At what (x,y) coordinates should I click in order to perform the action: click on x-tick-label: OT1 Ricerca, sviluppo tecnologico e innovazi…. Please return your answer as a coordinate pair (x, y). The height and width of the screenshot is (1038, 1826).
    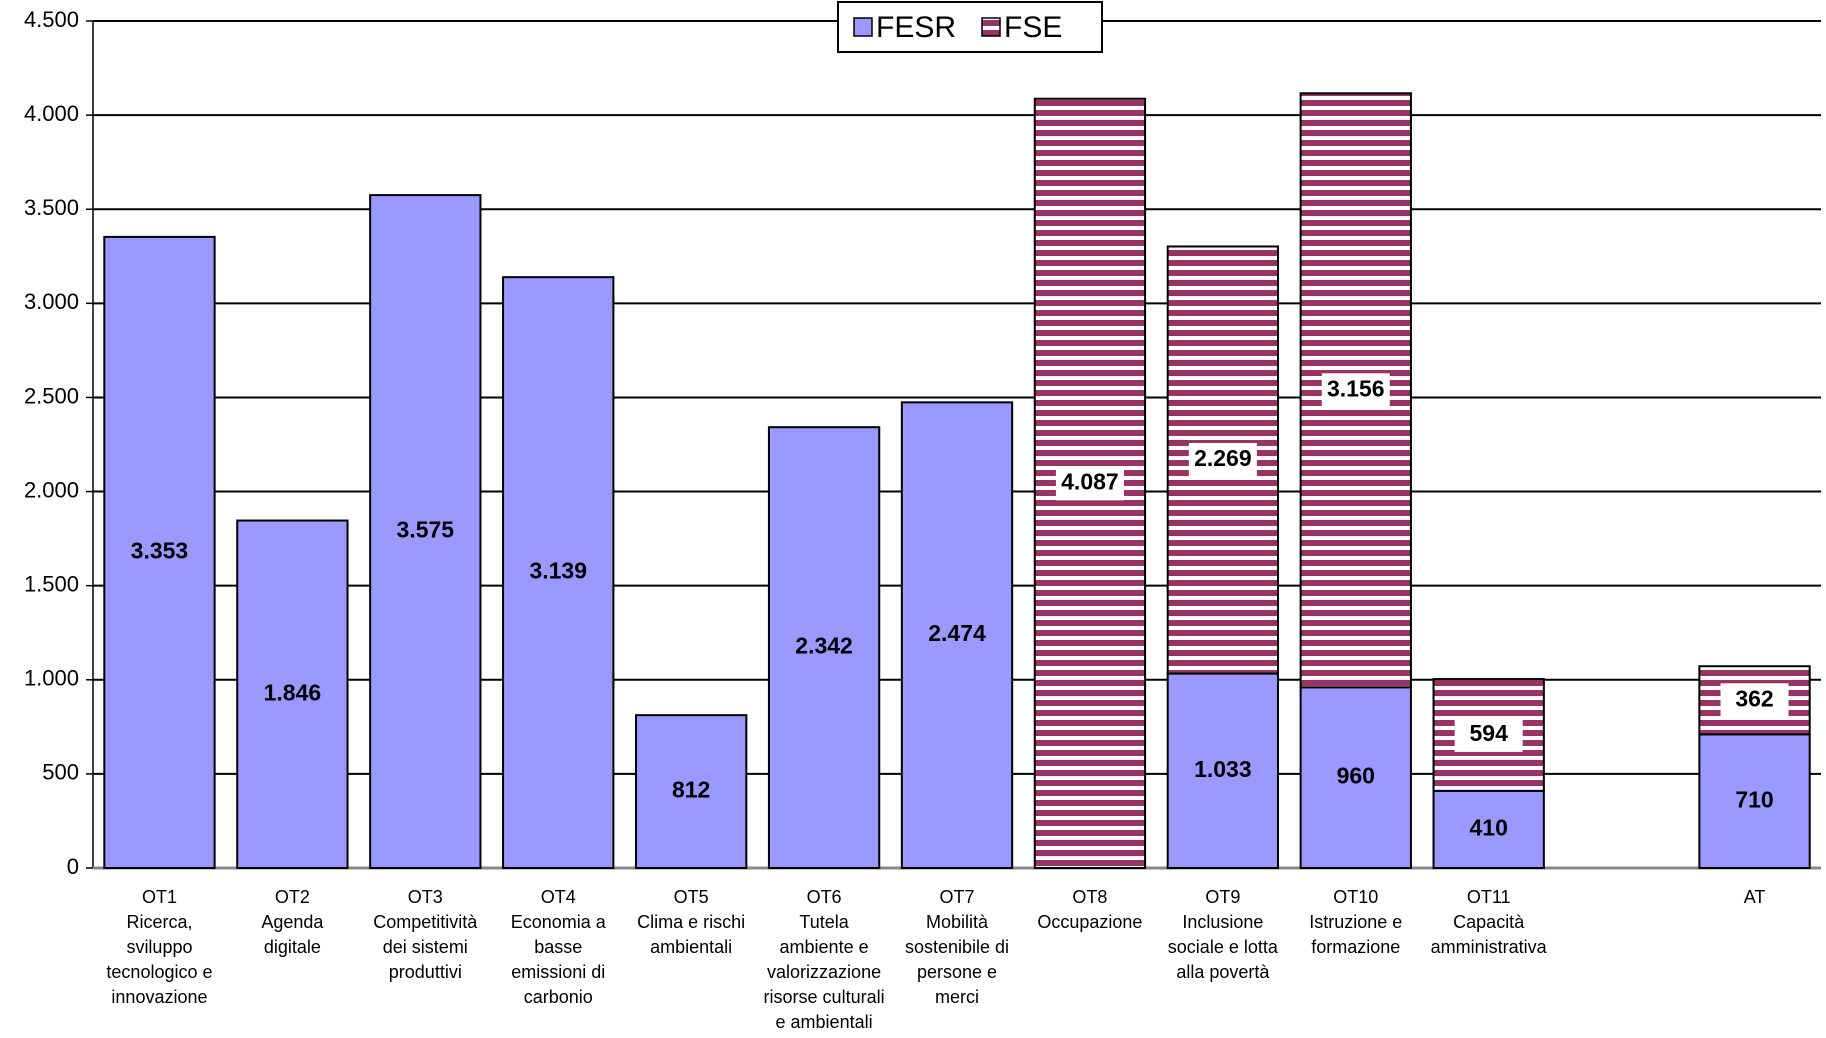
    Looking at the image, I should click on (159, 947).